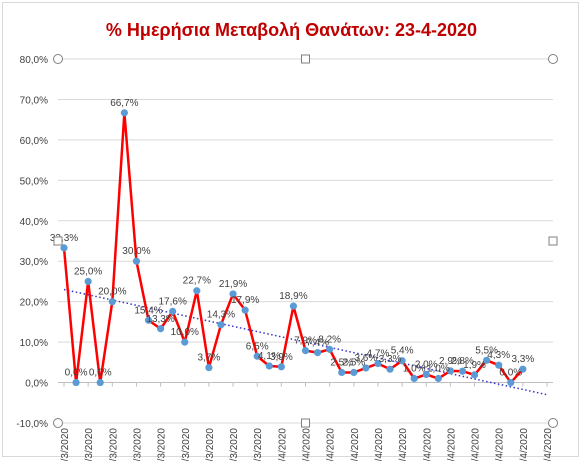  Describe the element at coordinates (524, 444) in the screenshot. I see `x-tick-label: 22/4/2020` at that location.